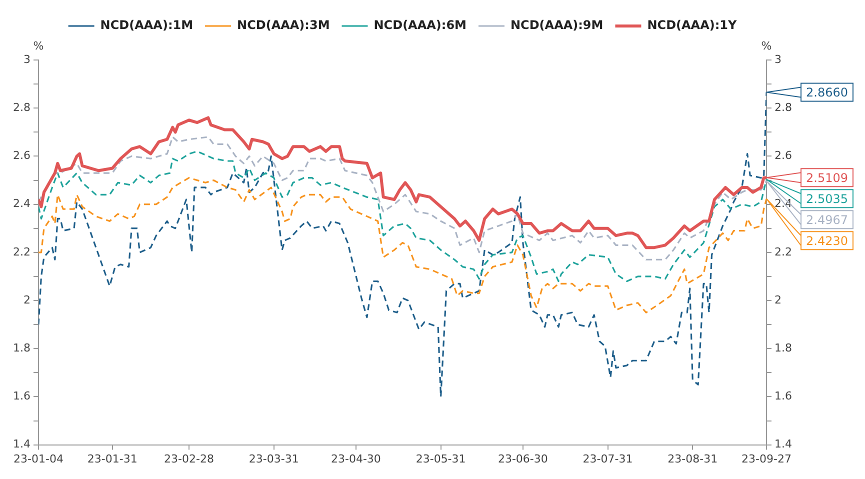 The width and height of the screenshot is (865, 479). I want to click on y2-tick-label: 1.4, so click(783, 444).